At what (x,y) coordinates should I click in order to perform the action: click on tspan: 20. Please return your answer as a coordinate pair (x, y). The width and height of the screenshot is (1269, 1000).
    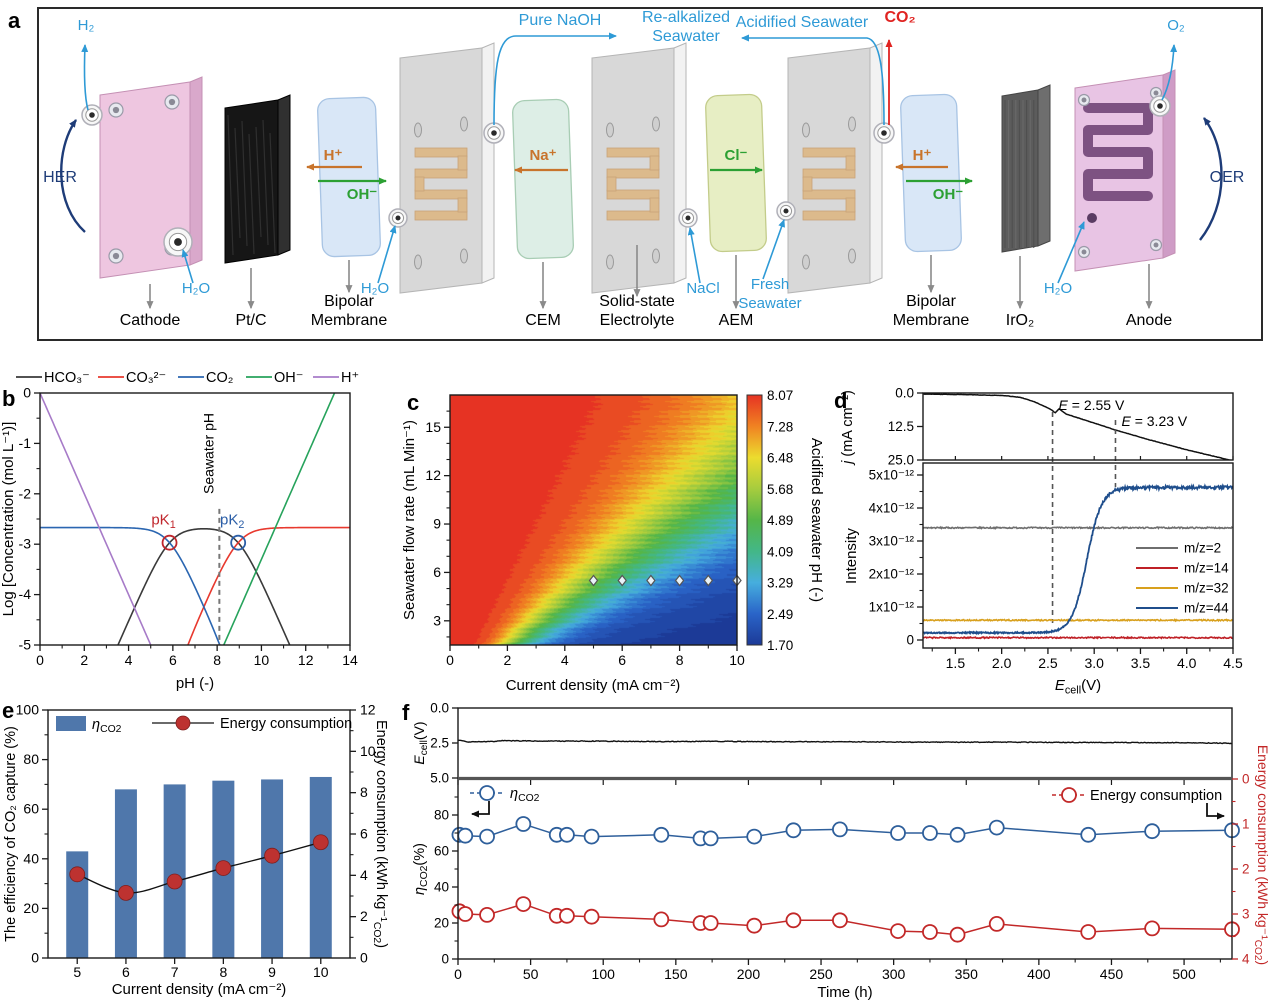
    Looking at the image, I should click on (441, 923).